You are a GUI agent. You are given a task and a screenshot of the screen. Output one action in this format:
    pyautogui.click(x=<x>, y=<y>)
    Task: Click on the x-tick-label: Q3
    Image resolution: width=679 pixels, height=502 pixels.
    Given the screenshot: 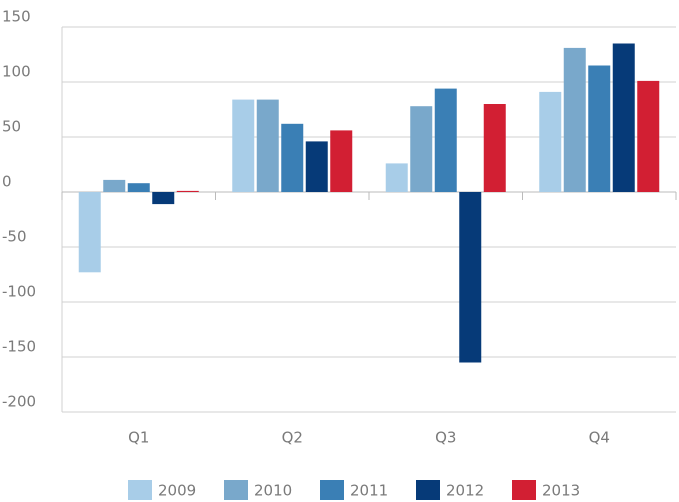 What is the action you would take?
    pyautogui.click(x=445, y=438)
    